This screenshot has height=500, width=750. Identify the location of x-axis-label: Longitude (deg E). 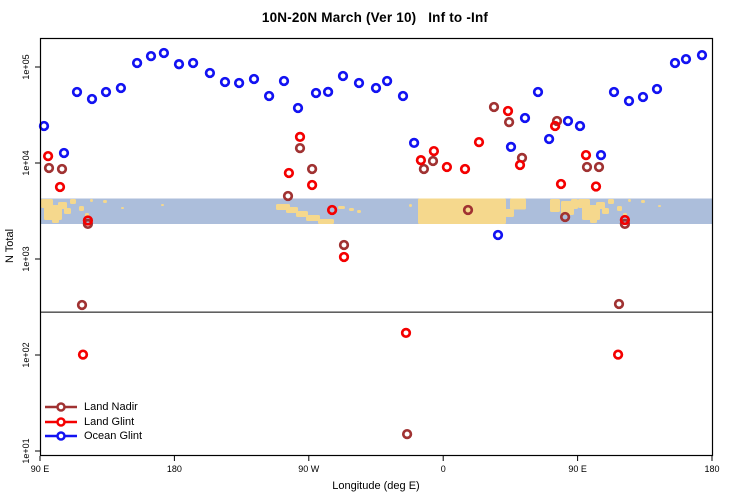
(375, 486).